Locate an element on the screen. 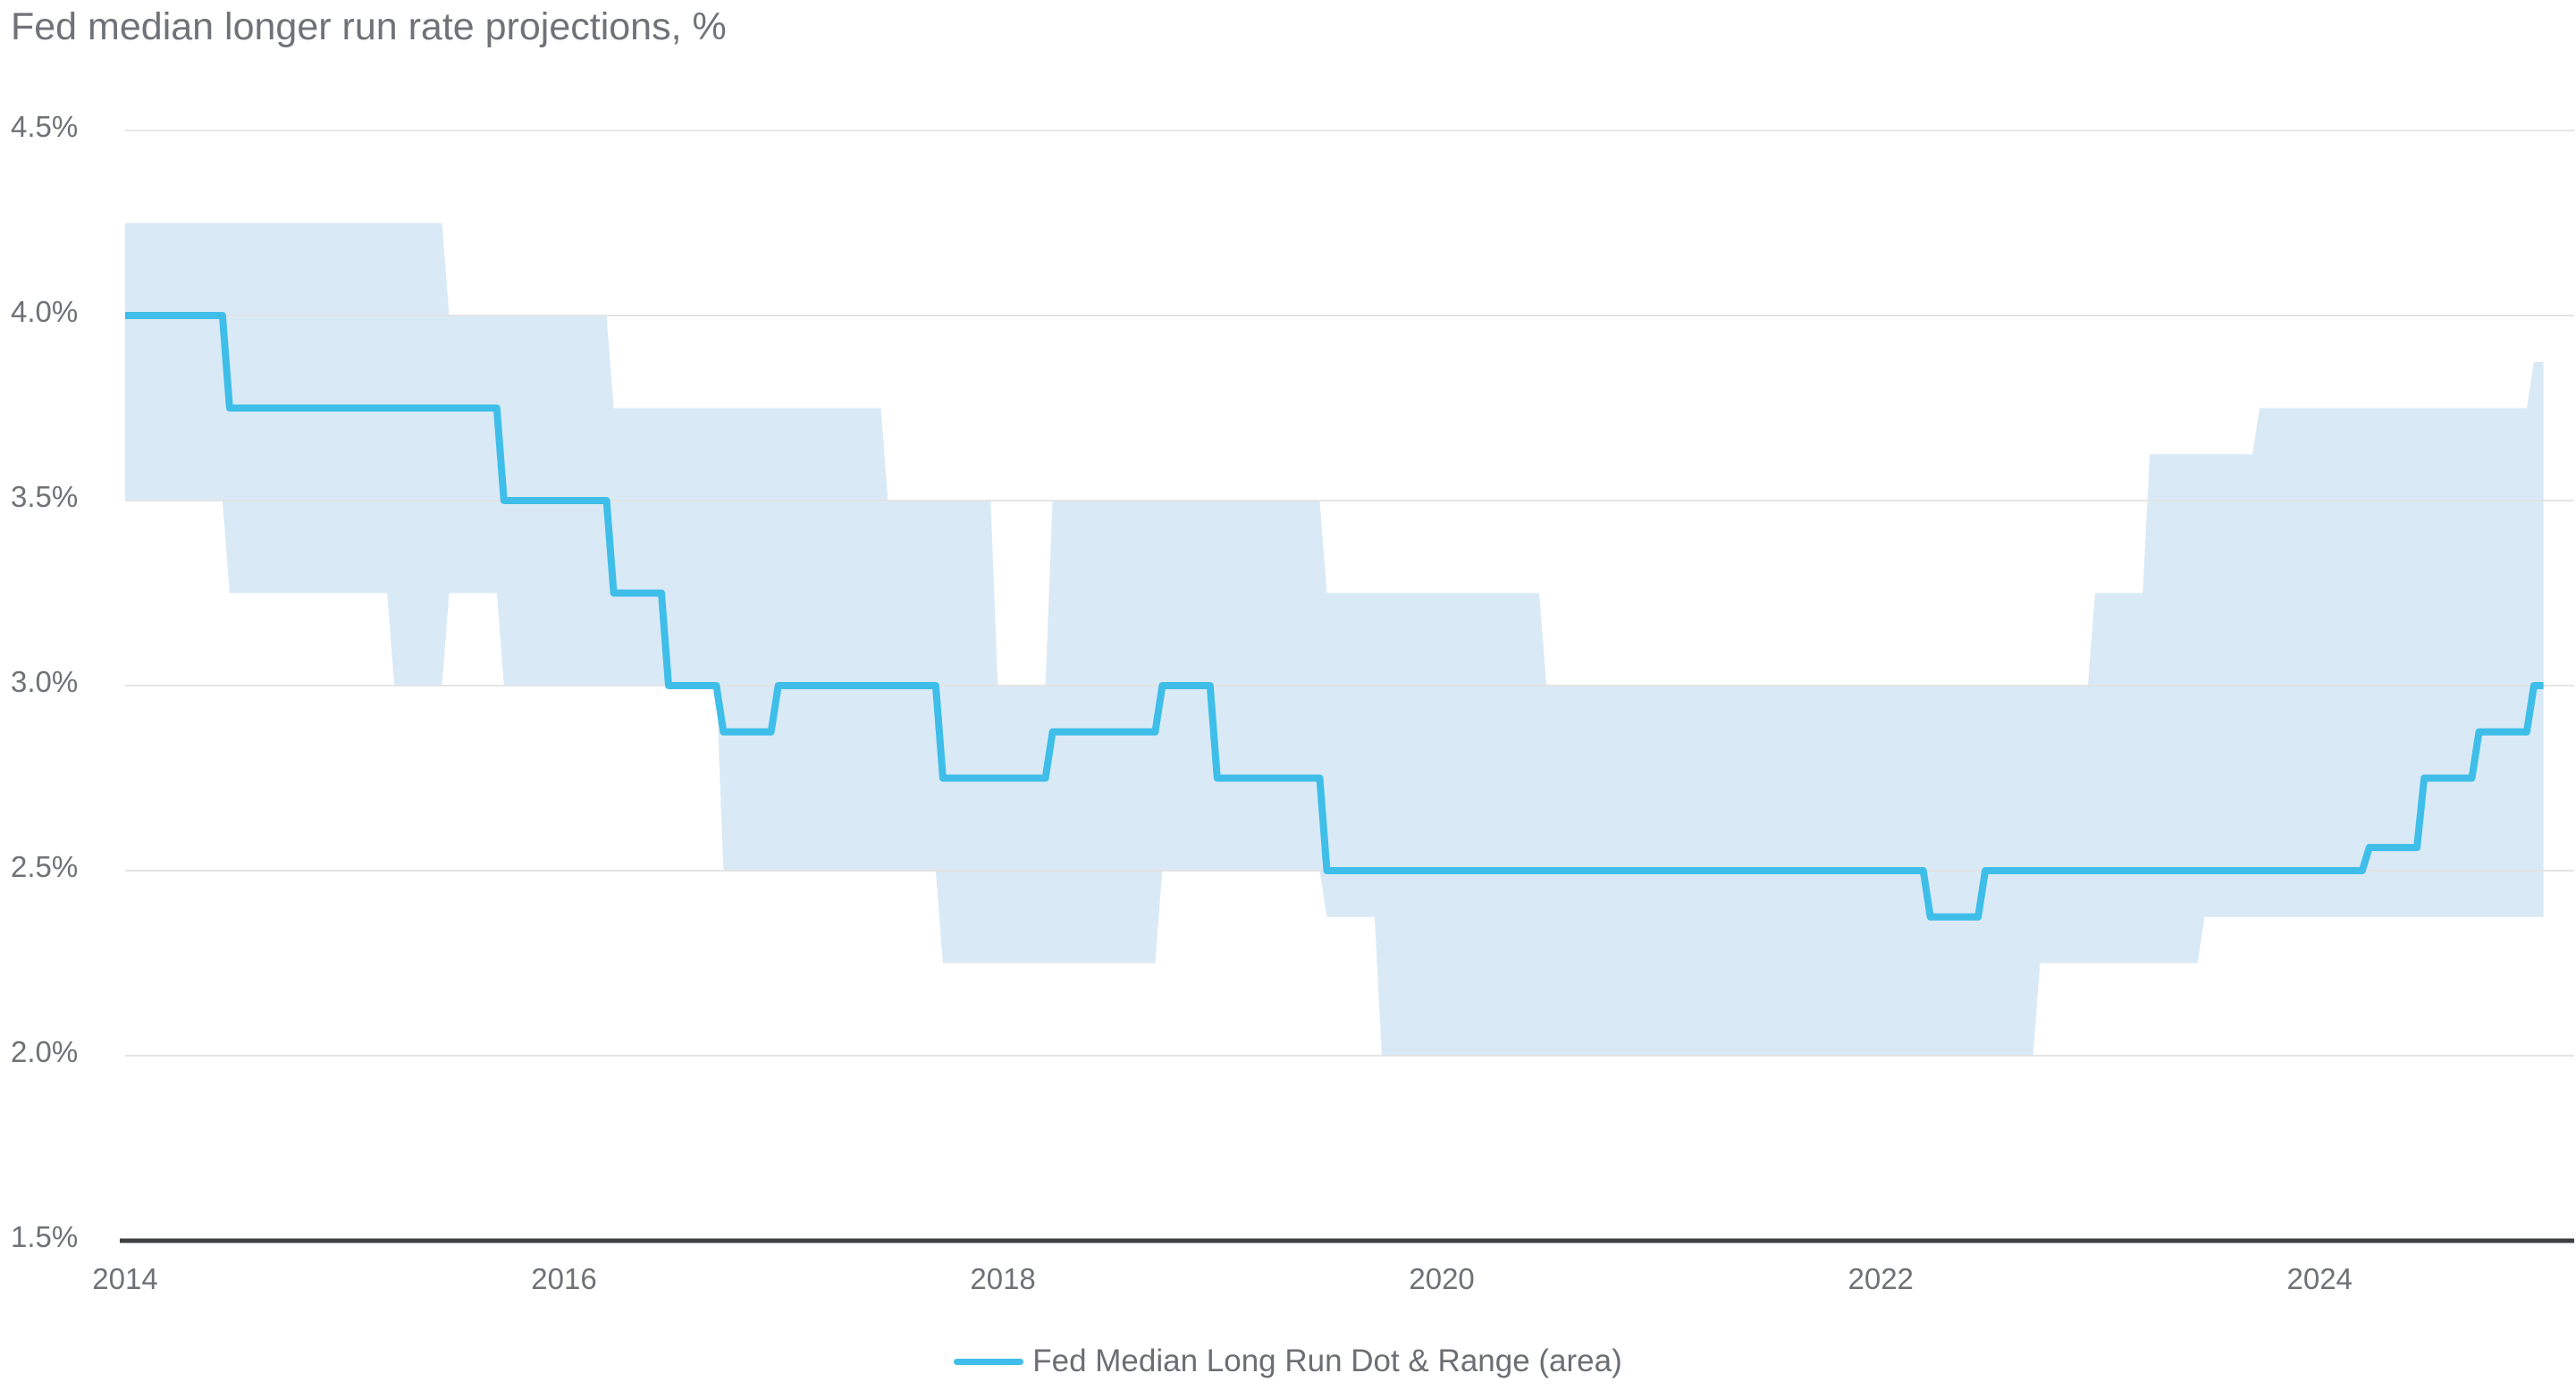  legend-item-fed-median-range: Fed Median Long Run Dot & Range (area) is located at coordinates (1288, 1361).